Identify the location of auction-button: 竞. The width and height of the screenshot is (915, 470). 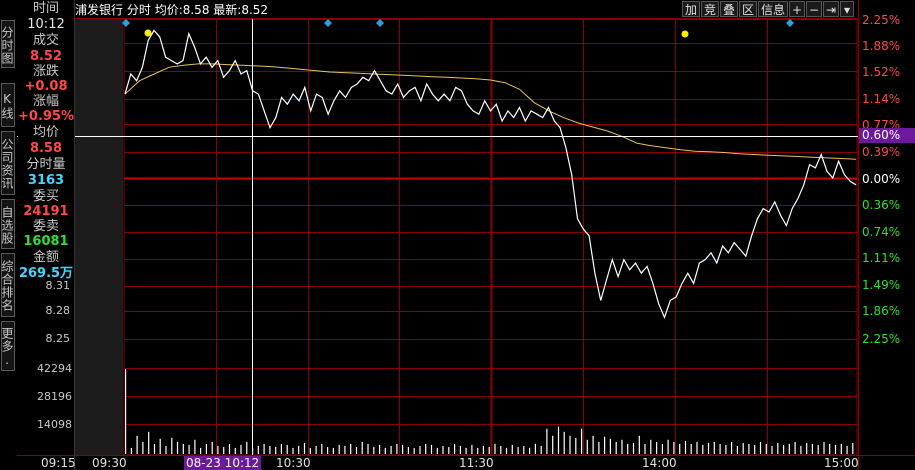
(710, 9).